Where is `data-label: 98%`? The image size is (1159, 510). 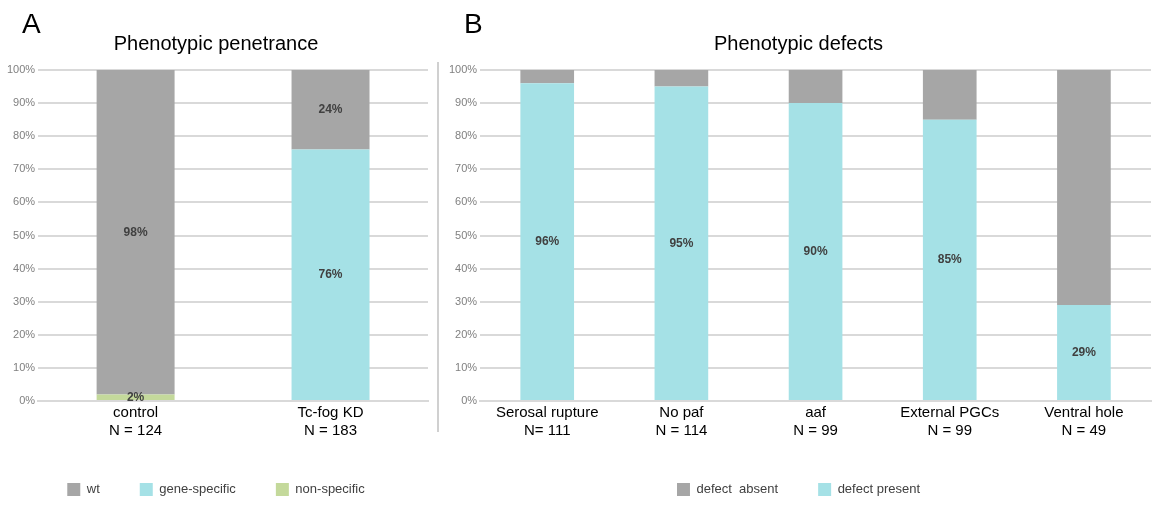 data-label: 98% is located at coordinates (135, 231).